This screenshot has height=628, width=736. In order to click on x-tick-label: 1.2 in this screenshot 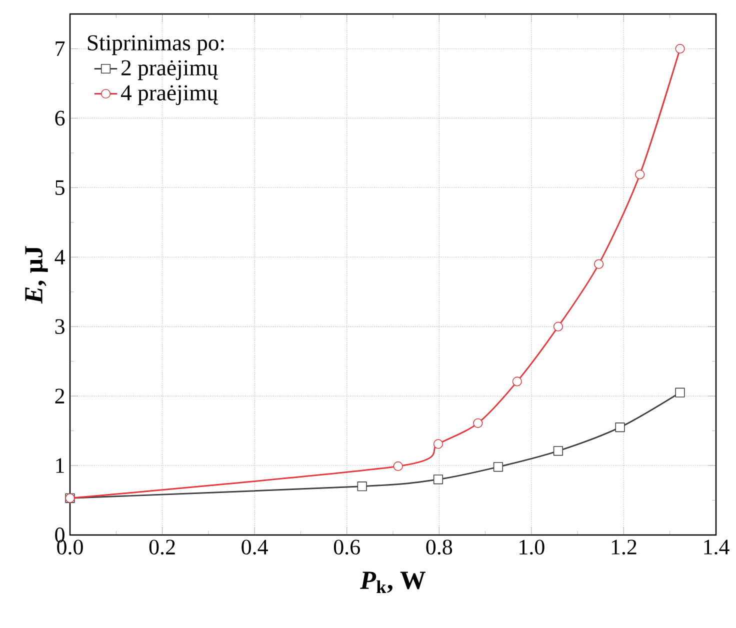, I will do `click(624, 547)`.